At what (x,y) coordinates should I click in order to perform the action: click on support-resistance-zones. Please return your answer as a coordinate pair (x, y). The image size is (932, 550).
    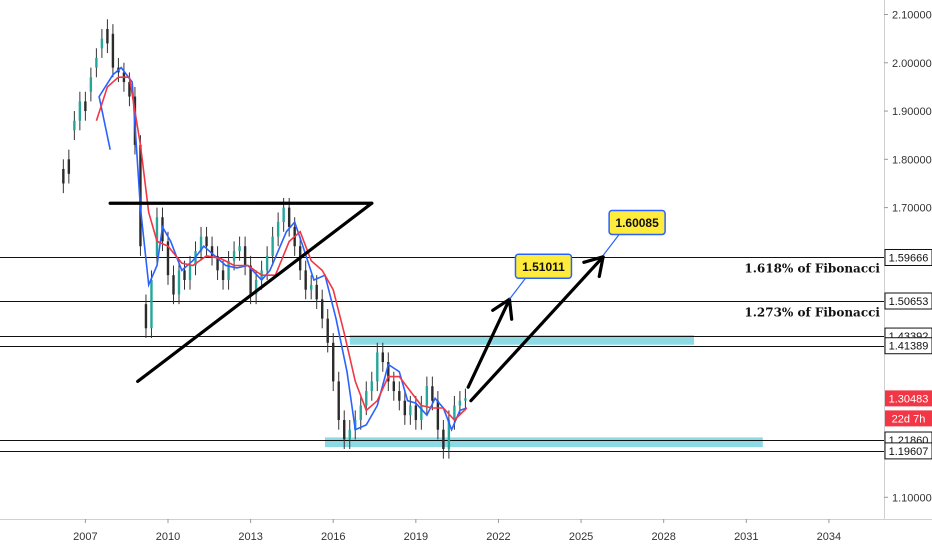
    Looking at the image, I should click on (543, 391).